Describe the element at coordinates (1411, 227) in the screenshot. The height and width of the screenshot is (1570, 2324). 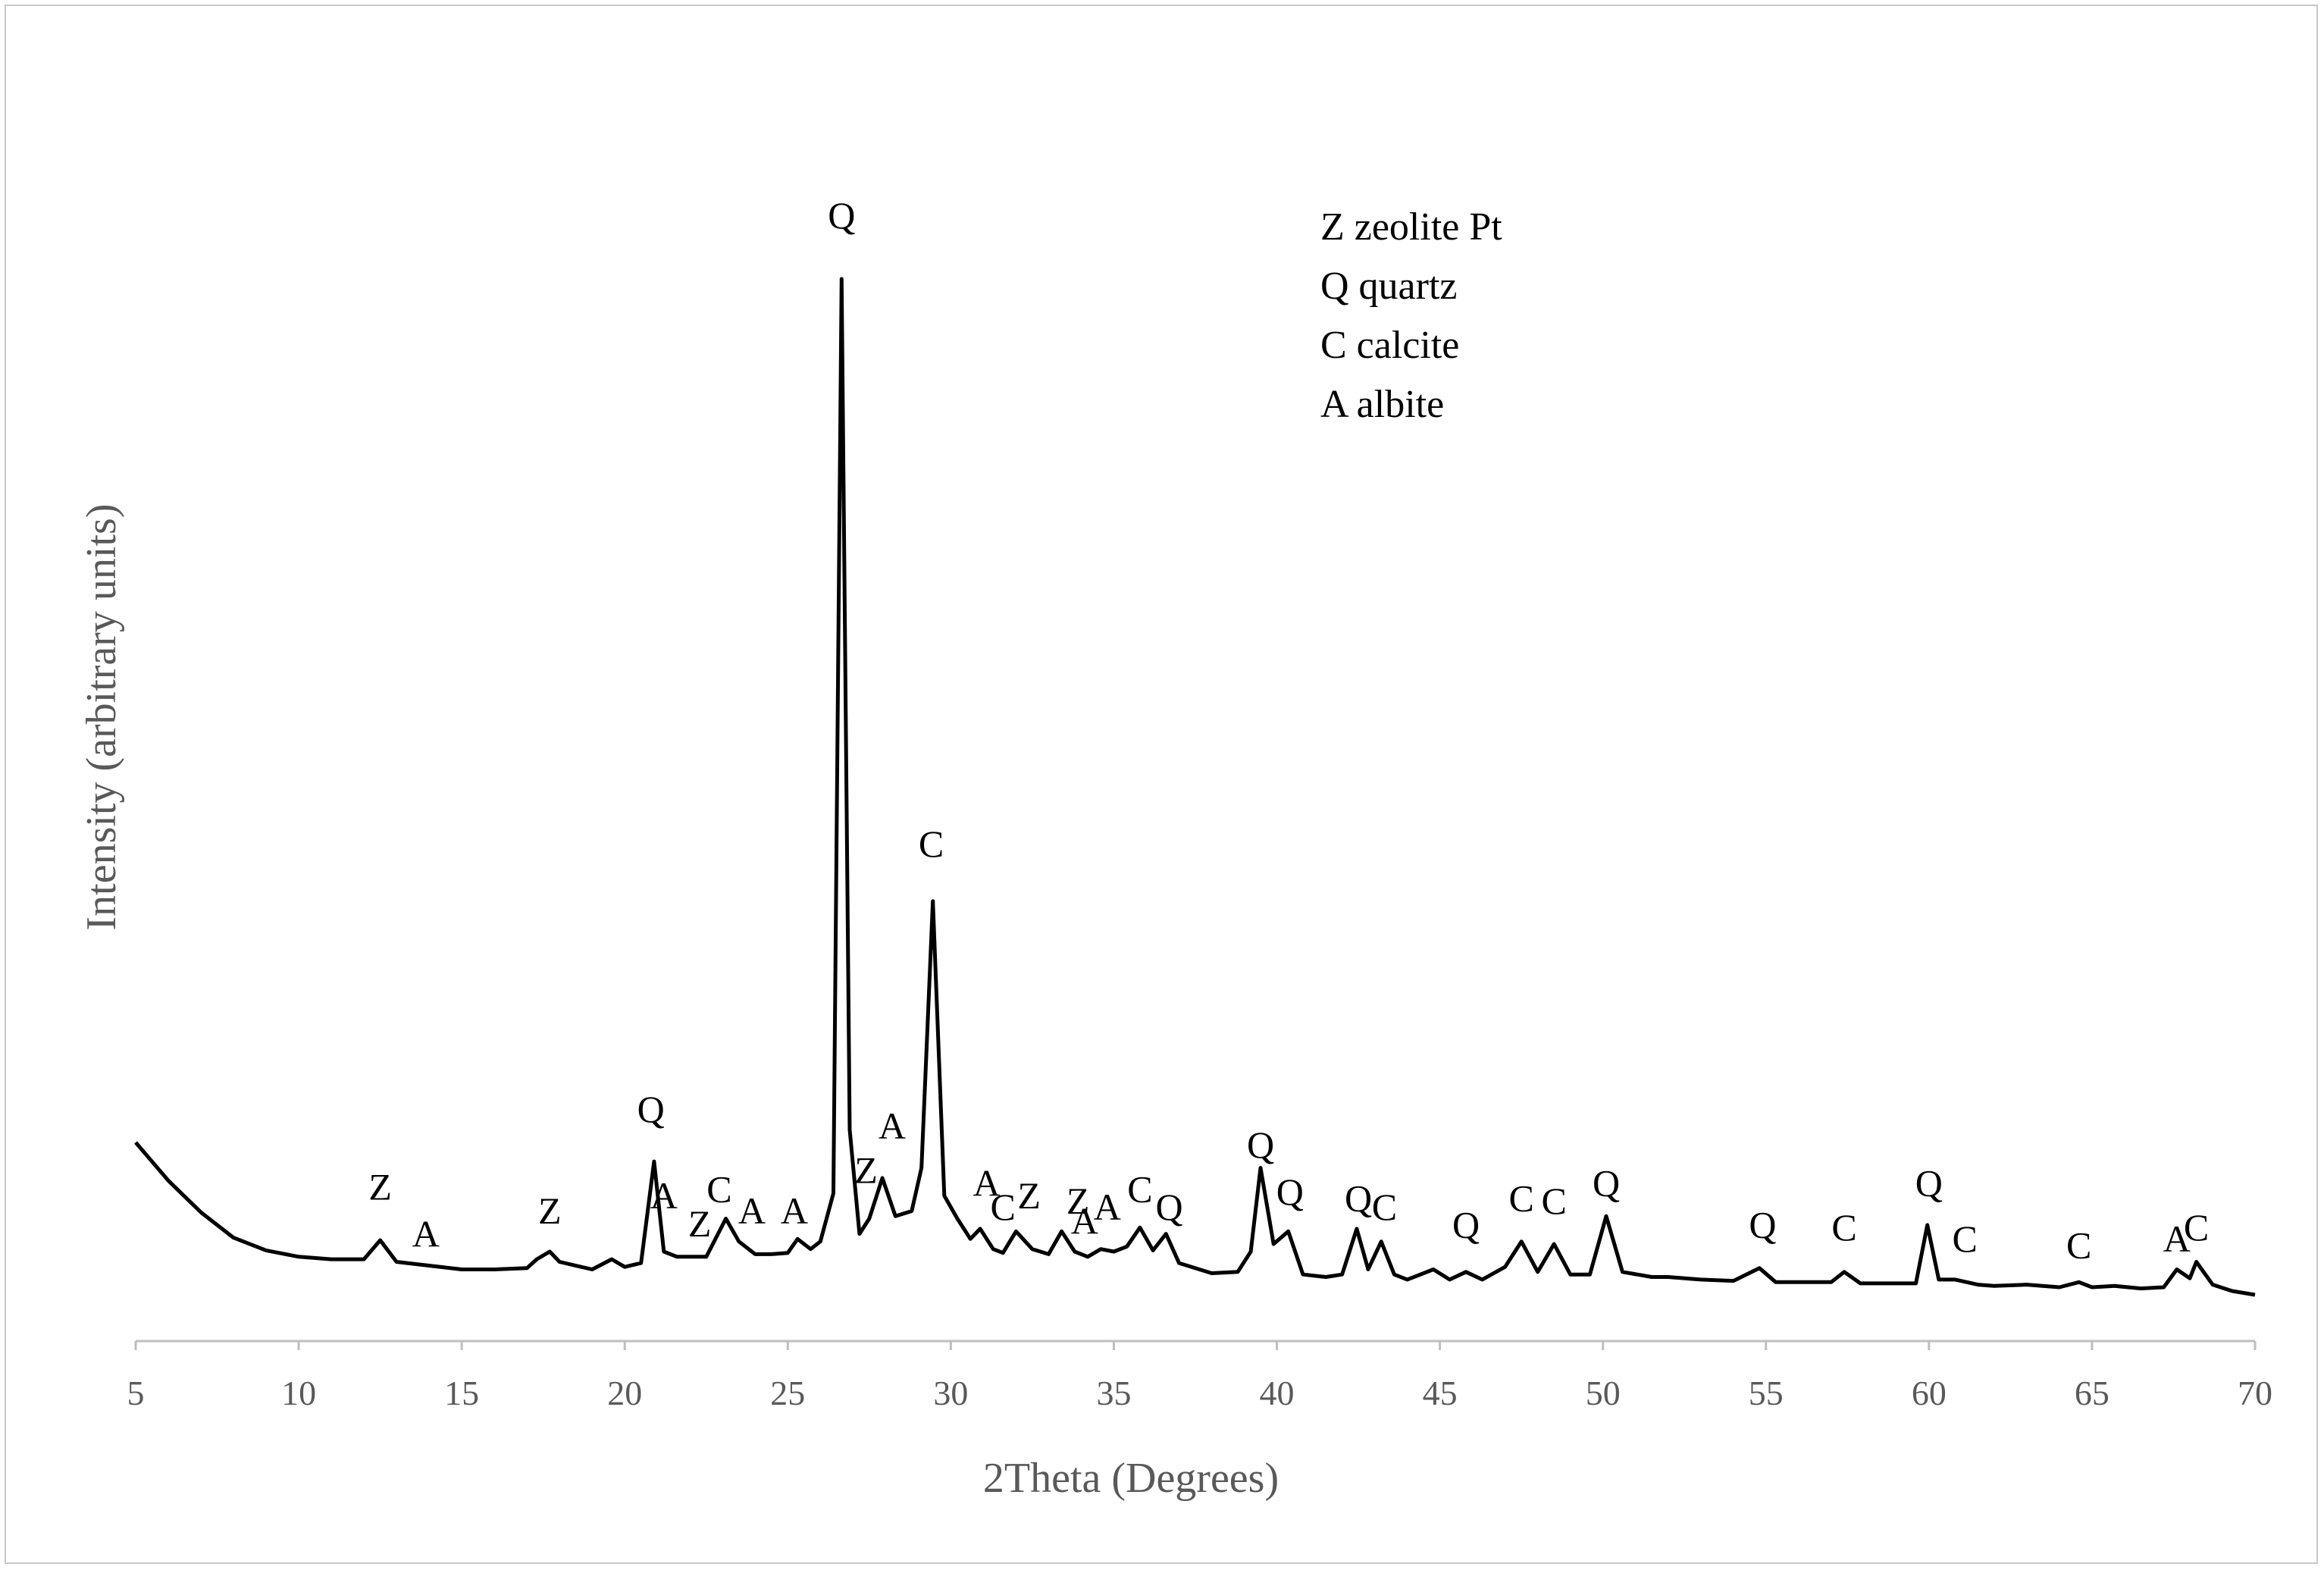
I see `legend-entry-zeolite: Z zeolite Pt` at that location.